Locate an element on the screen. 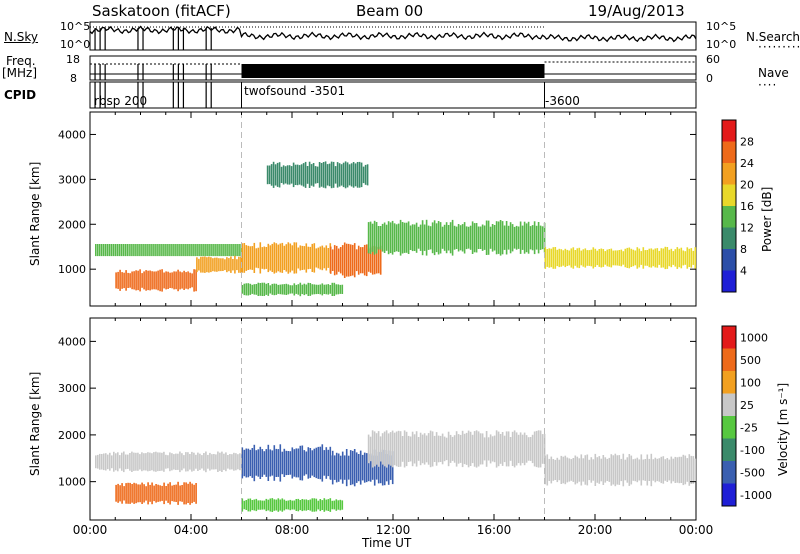 The image size is (800, 554). colorbar-segment is located at coordinates (729, 382).